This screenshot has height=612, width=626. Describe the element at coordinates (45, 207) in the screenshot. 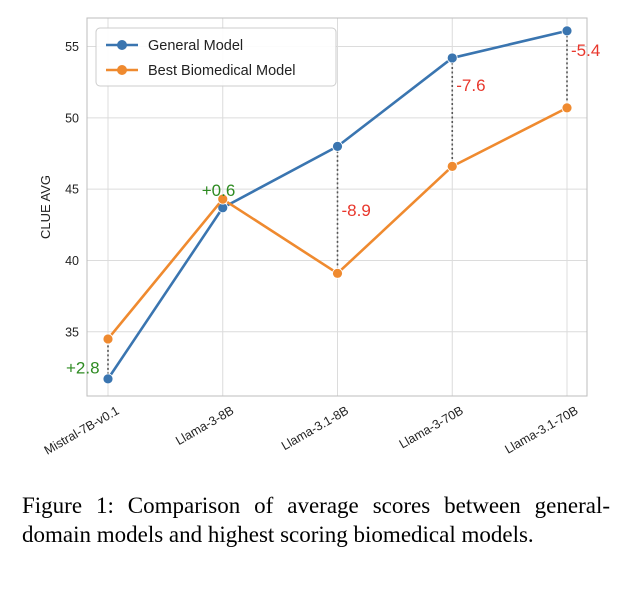

I see `y-axis-title: CLUE AVG` at that location.